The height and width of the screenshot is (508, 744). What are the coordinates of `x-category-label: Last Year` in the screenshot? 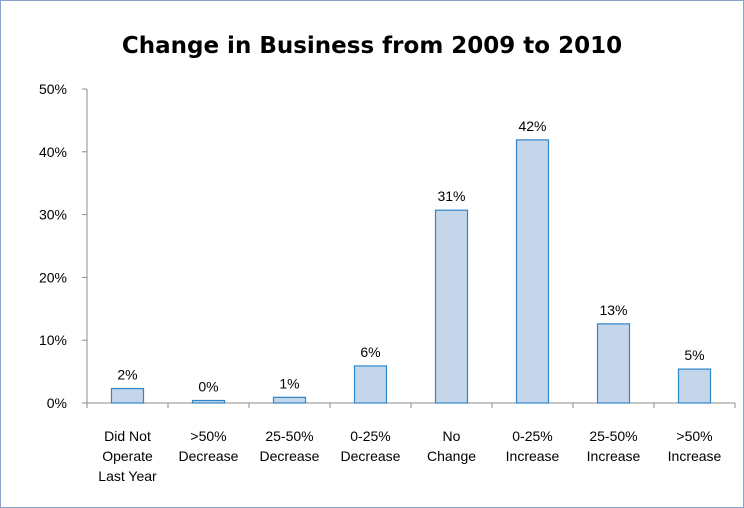 It's located at (127, 476).